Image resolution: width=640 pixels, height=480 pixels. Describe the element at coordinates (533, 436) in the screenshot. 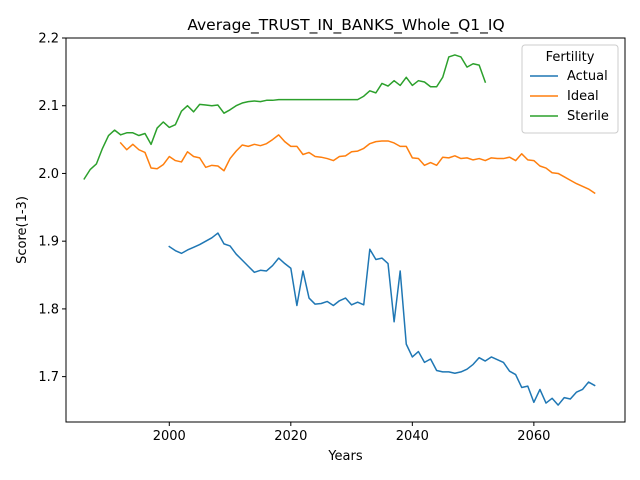

I see `x-tick-label: 2060` at that location.